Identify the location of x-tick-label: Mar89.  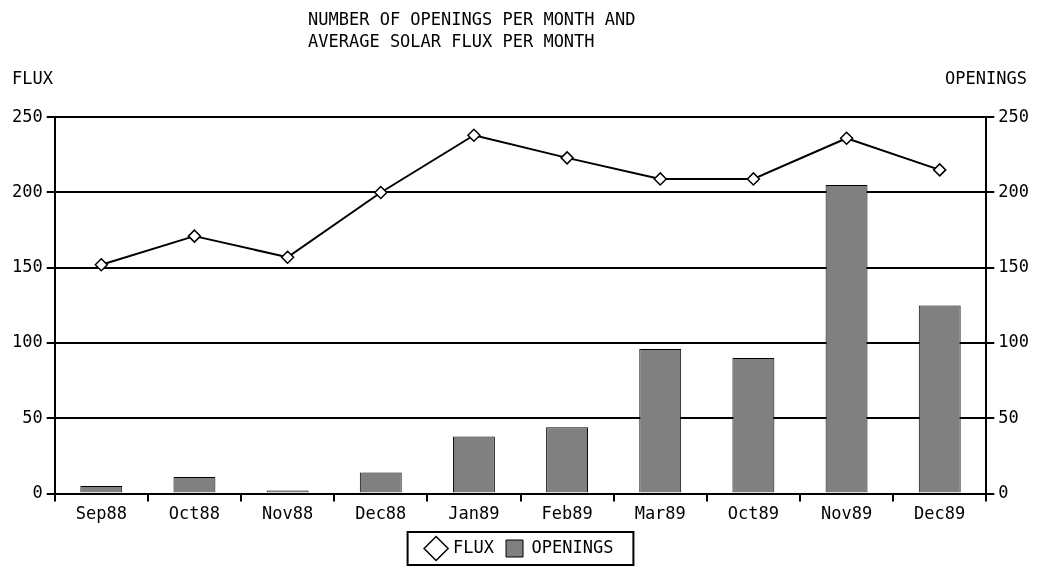
(660, 513).